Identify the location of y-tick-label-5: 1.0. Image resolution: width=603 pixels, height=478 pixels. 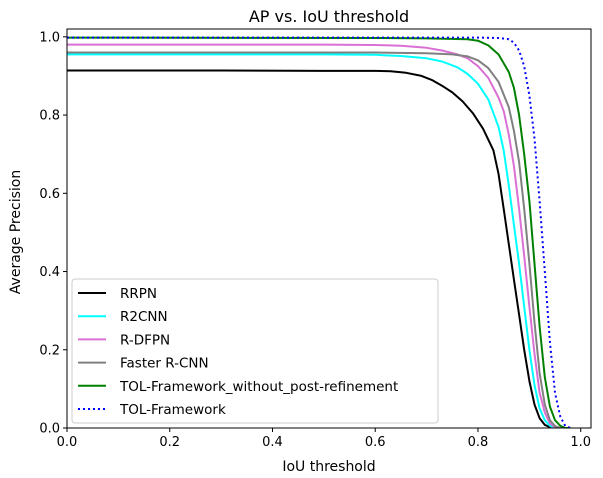
(49, 37).